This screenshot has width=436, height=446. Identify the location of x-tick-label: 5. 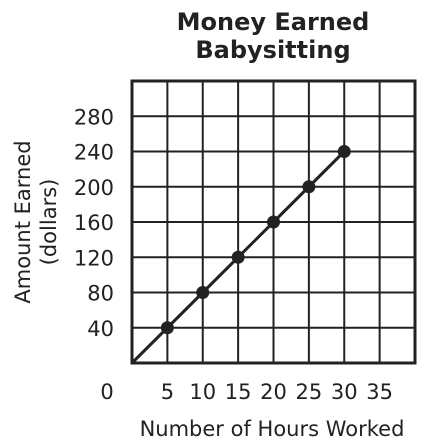
(167, 392).